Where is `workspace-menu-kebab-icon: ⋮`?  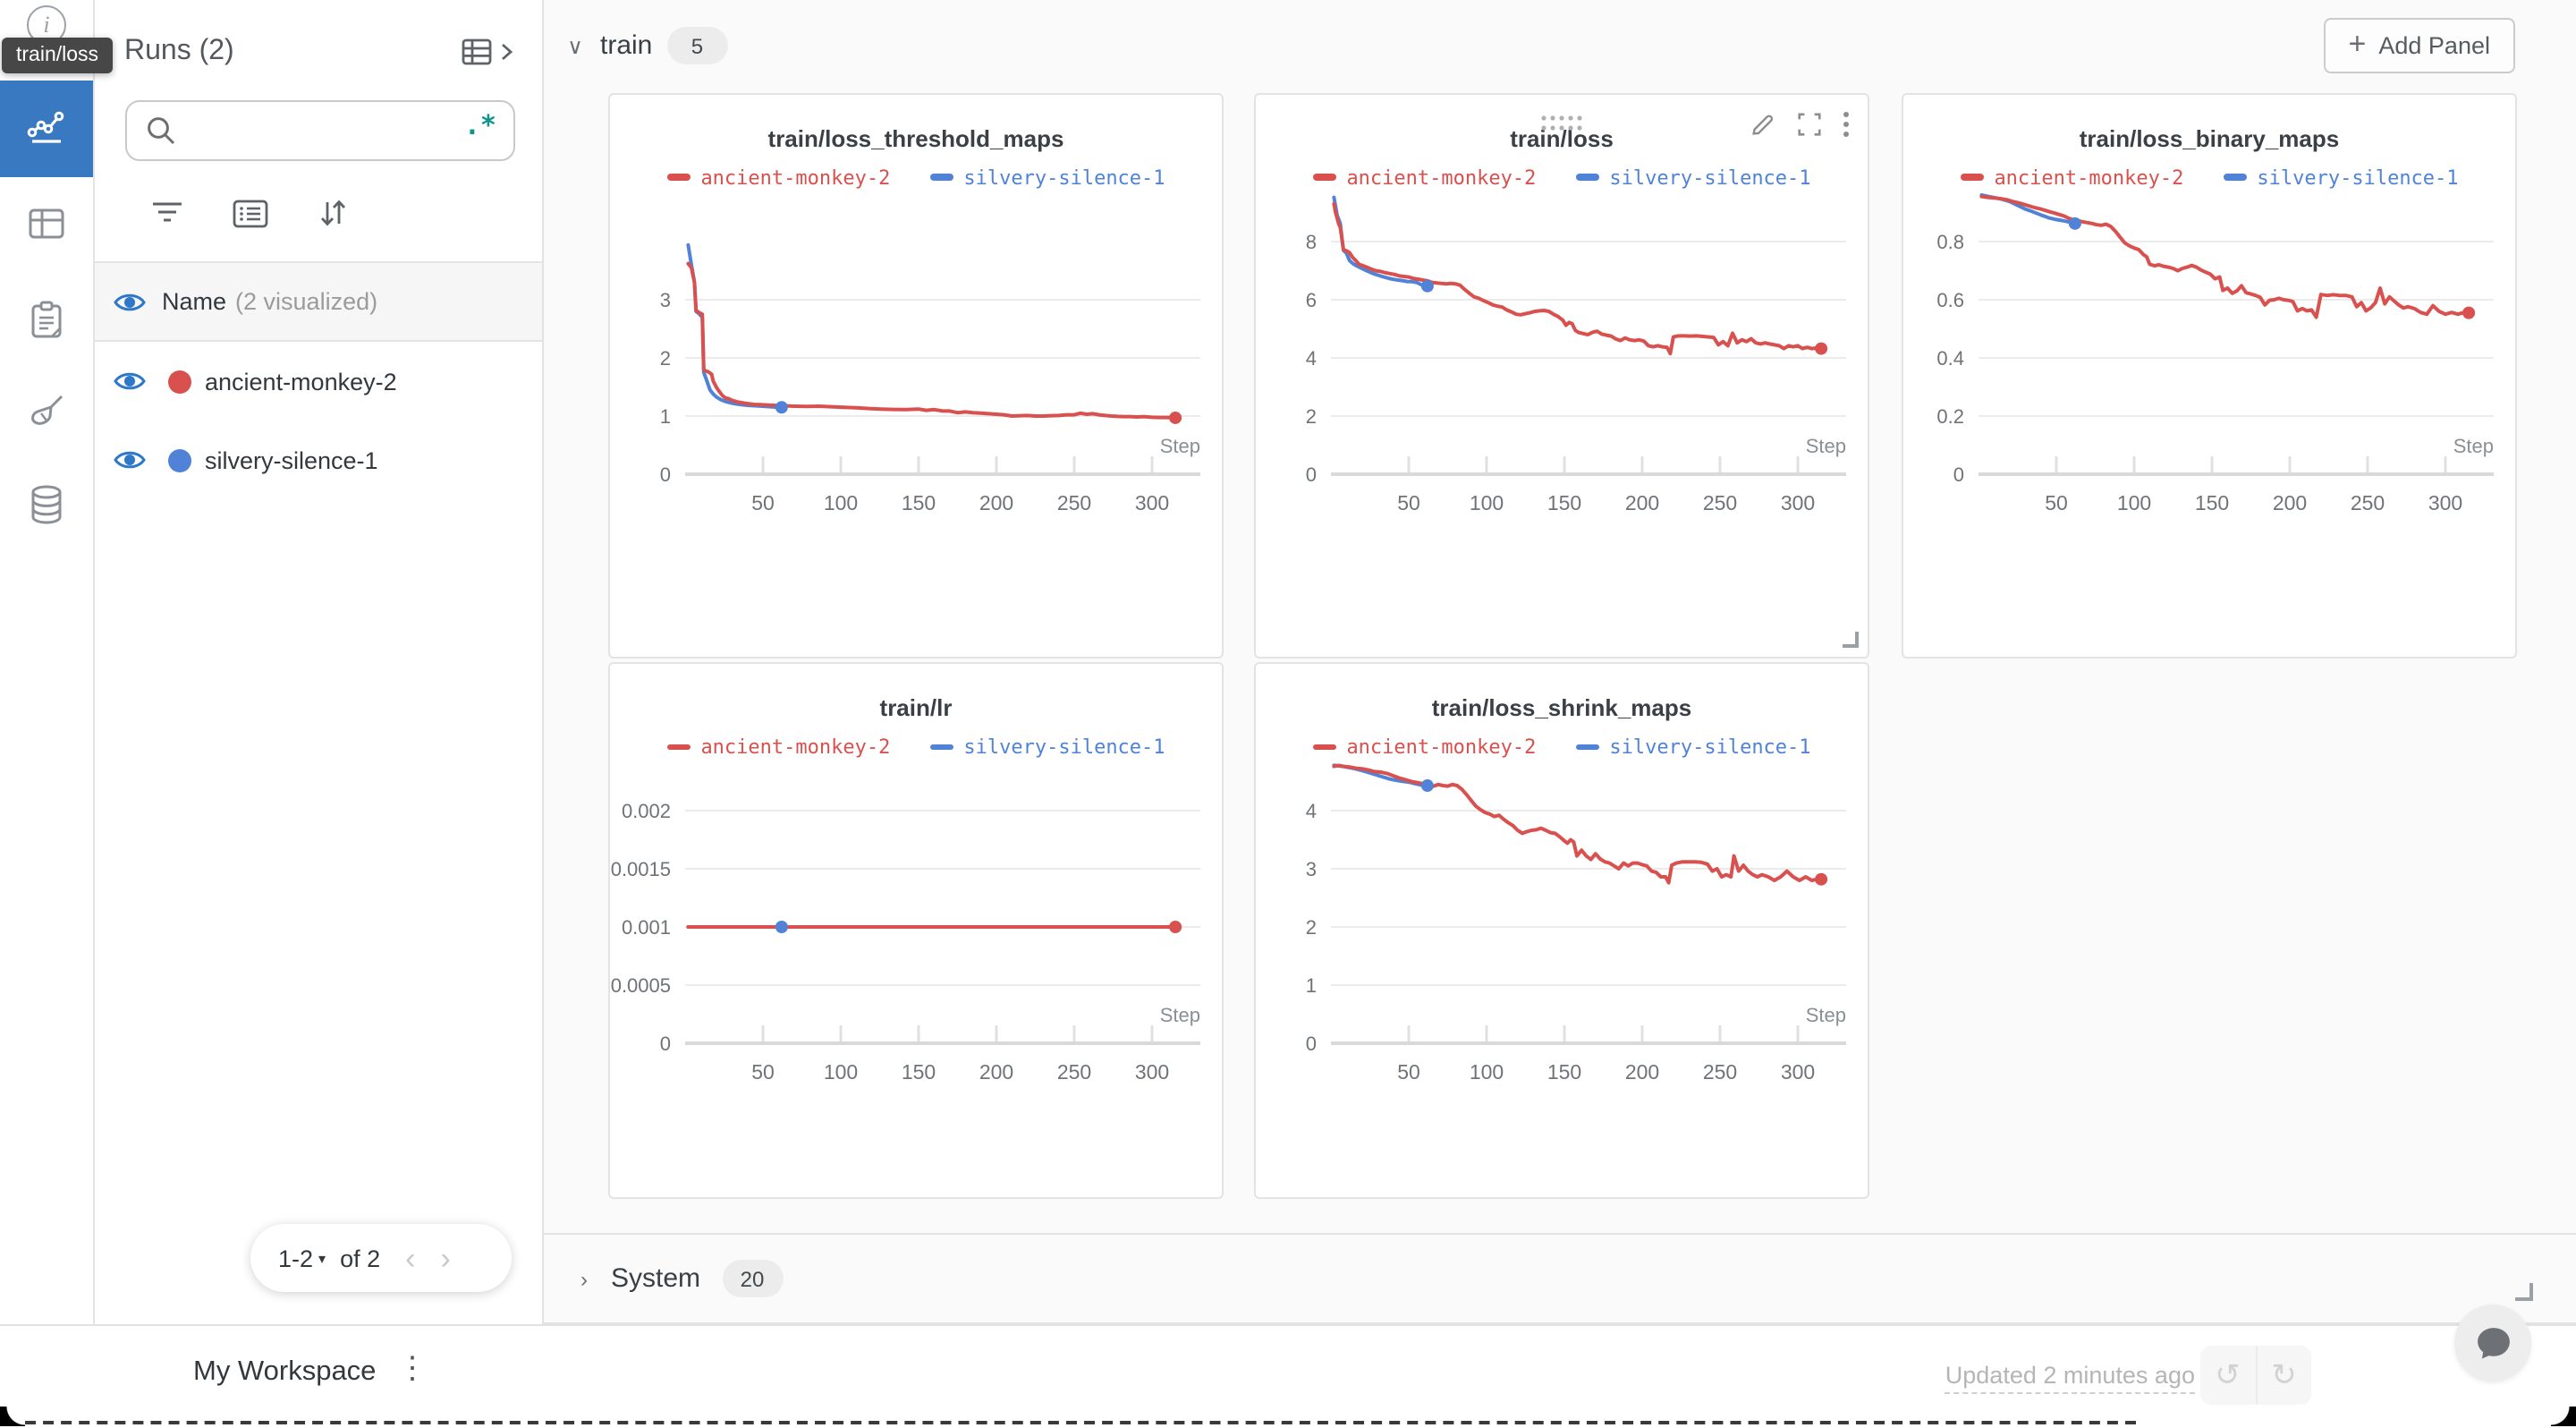 workspace-menu-kebab-icon: ⋮ is located at coordinates (412, 1368).